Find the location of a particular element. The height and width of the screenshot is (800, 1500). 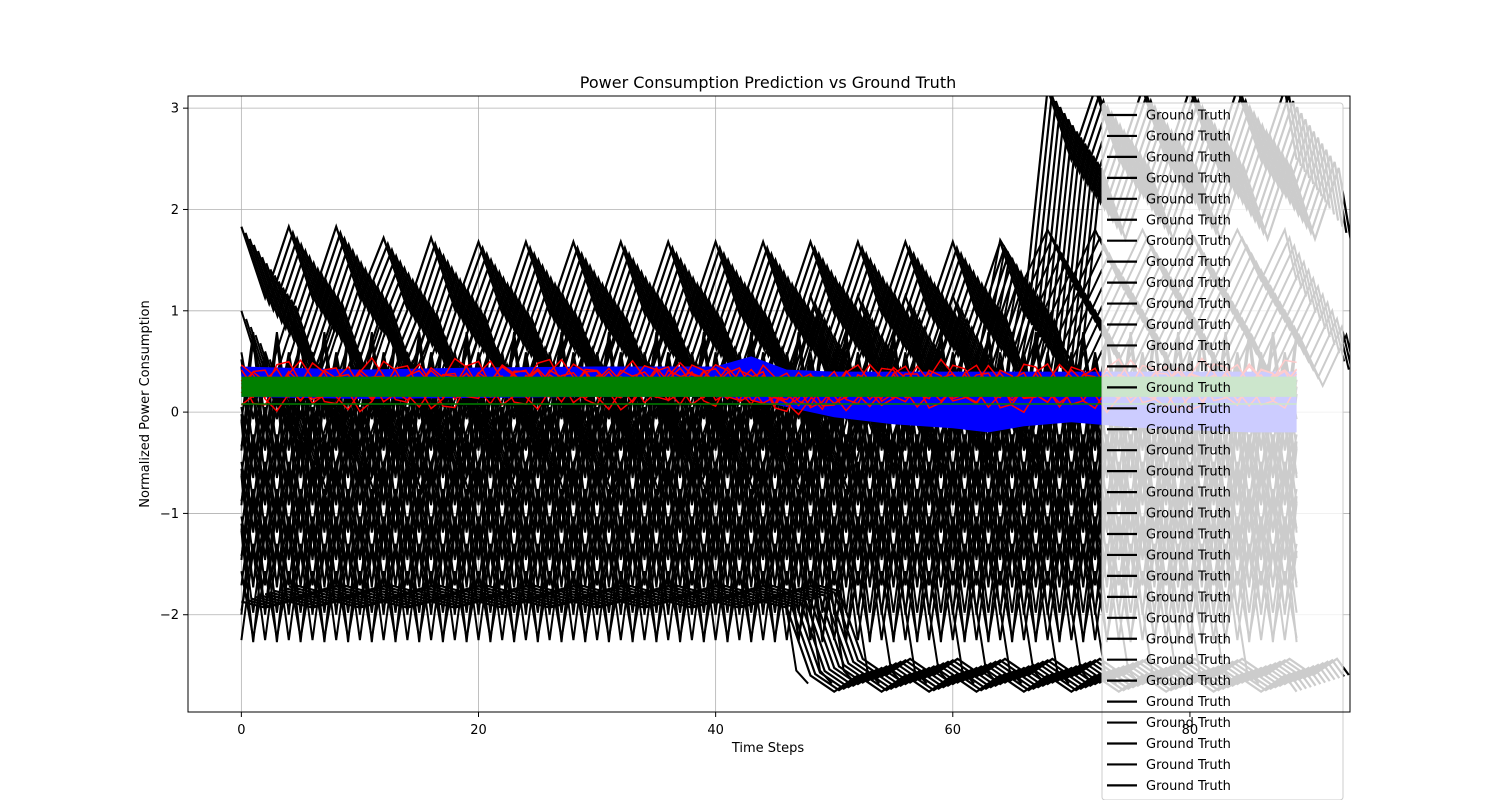

y-tick-label: 2 is located at coordinates (175, 210).